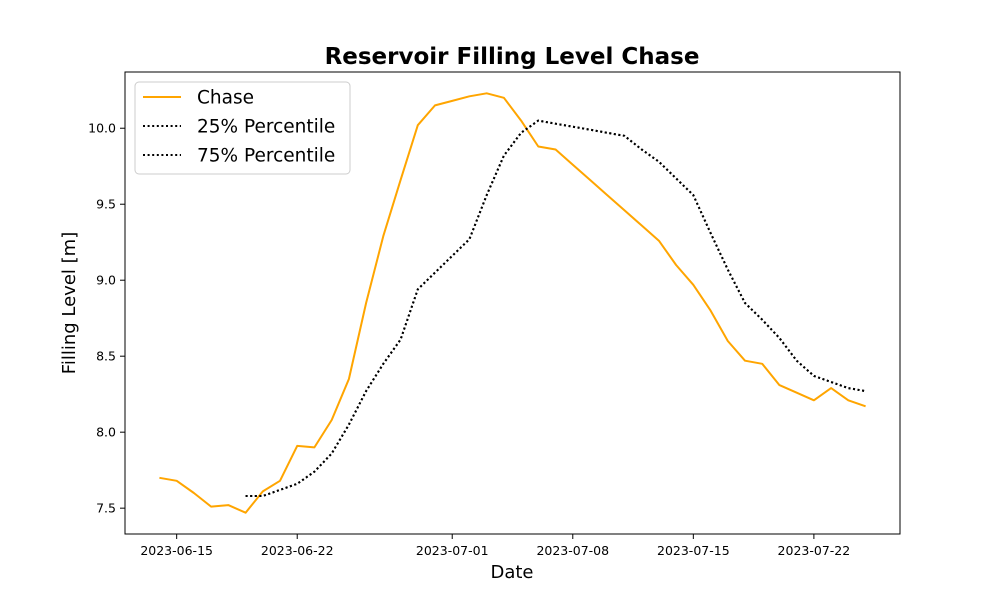 Image resolution: width=1000 pixels, height=600 pixels. Describe the element at coordinates (814, 550) in the screenshot. I see `x-tick-label: 2023-07-22` at that location.